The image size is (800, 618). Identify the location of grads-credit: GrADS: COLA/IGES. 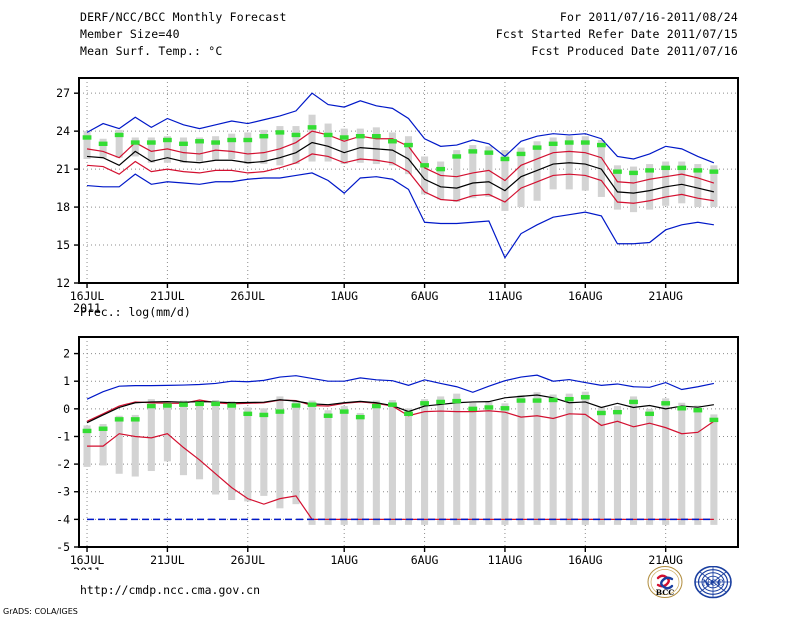
(40, 611).